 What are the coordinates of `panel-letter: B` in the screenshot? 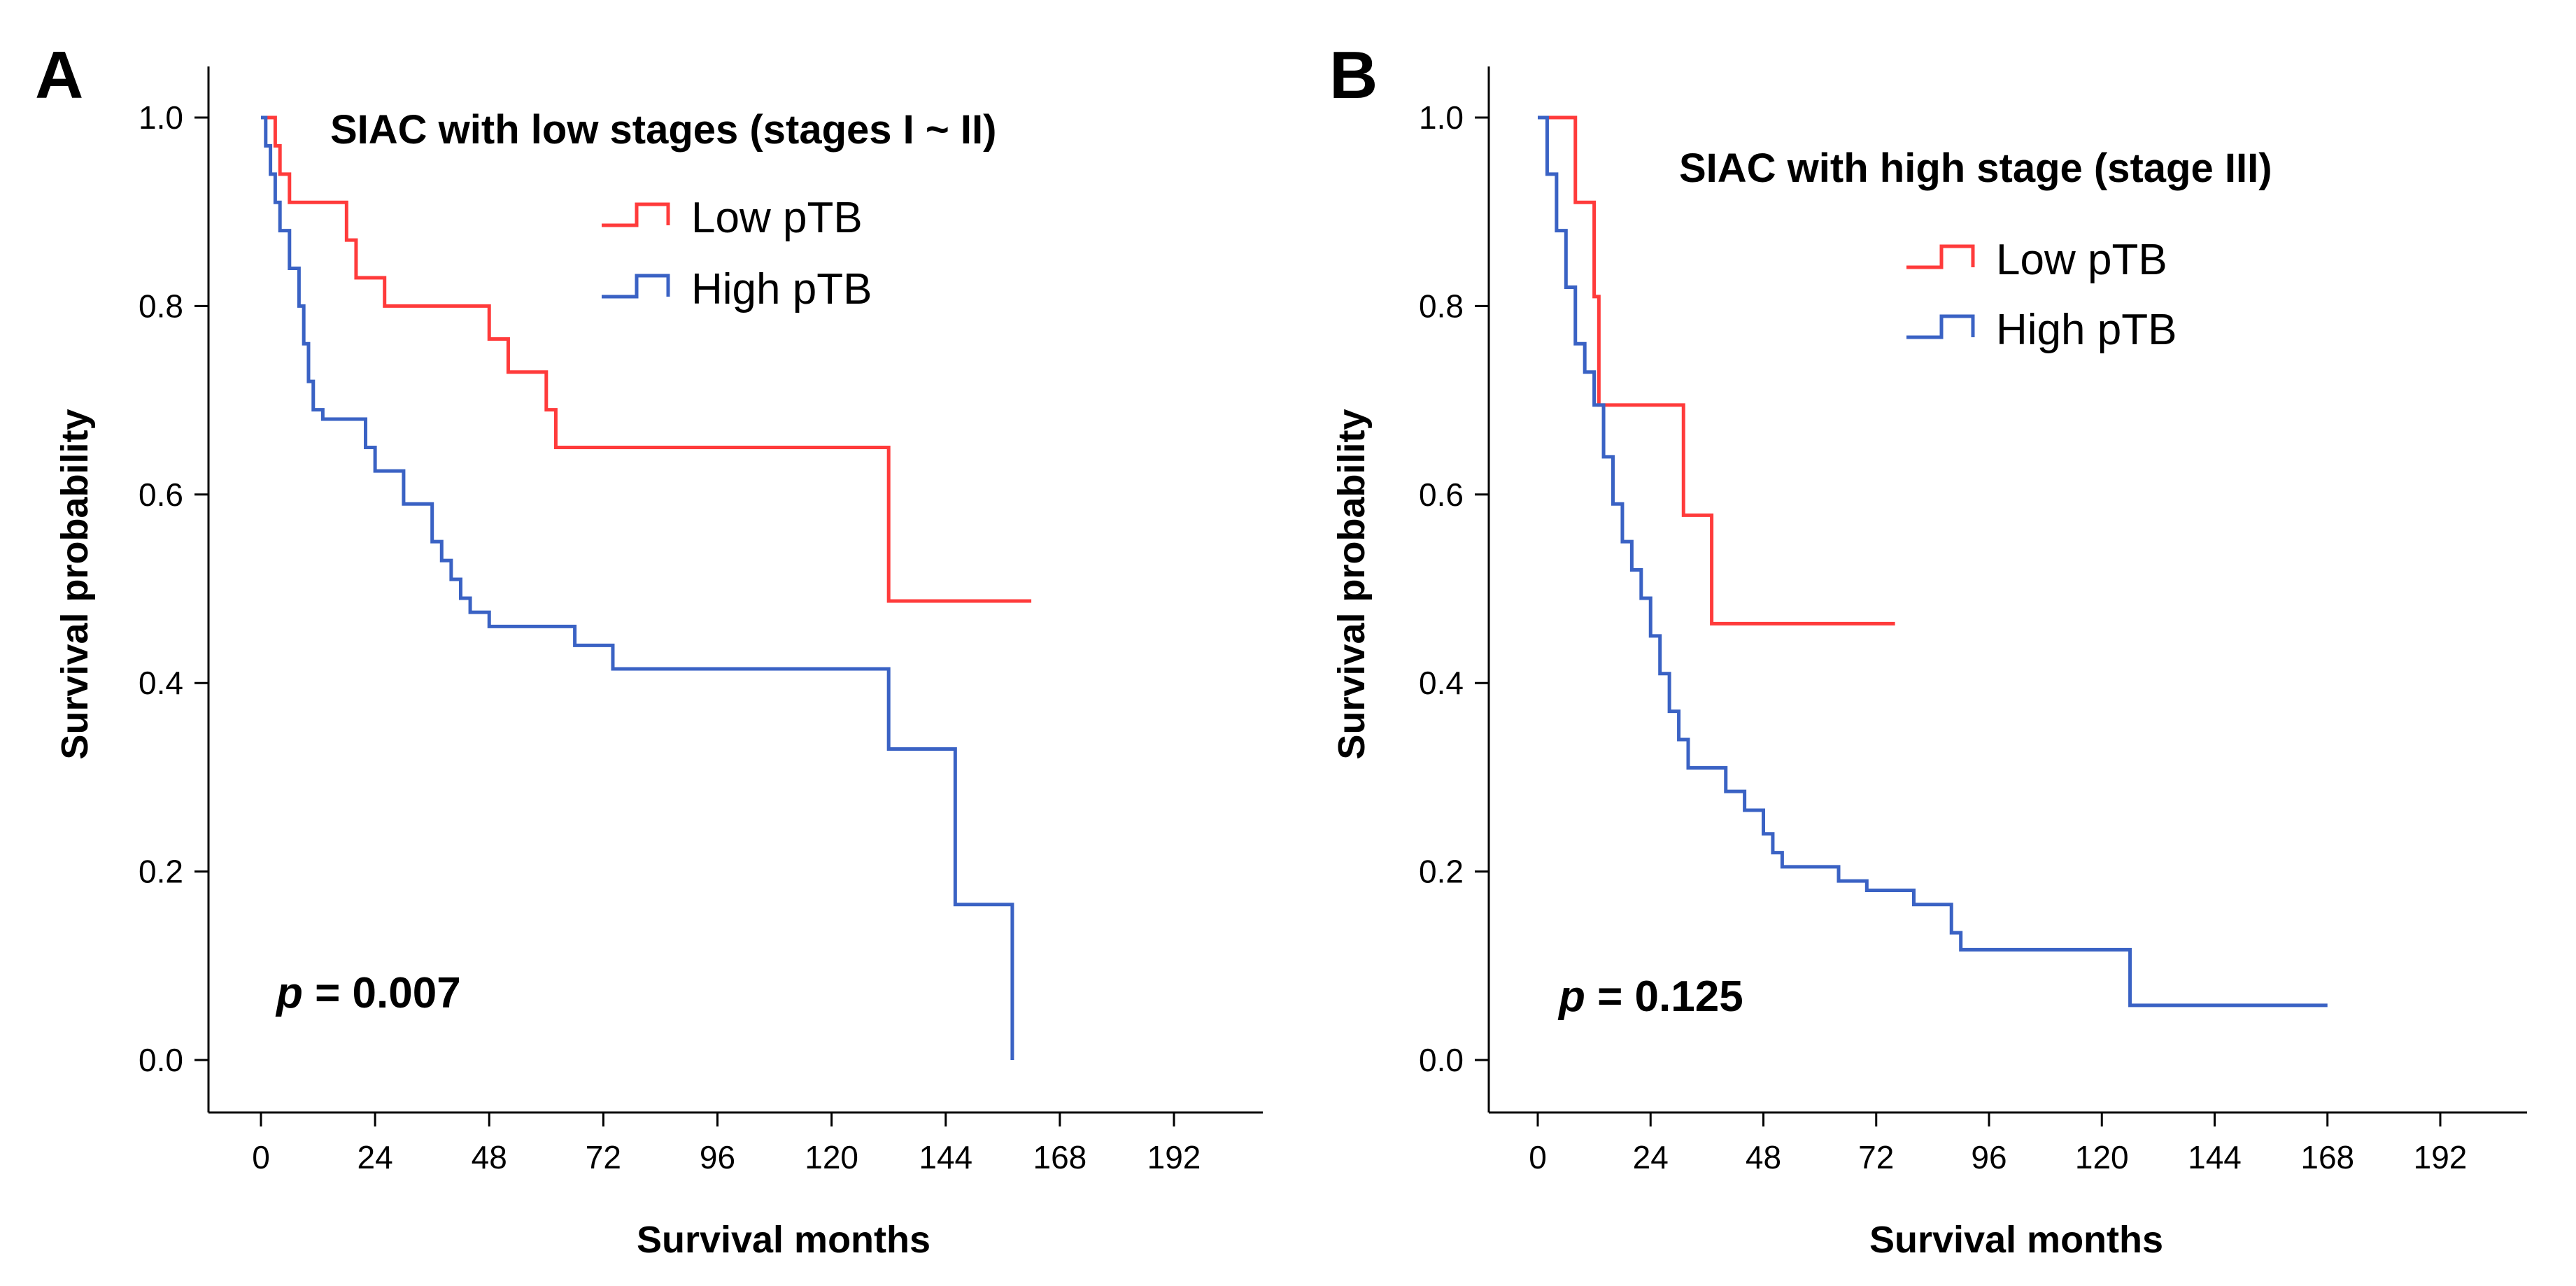 It's located at (1353, 76).